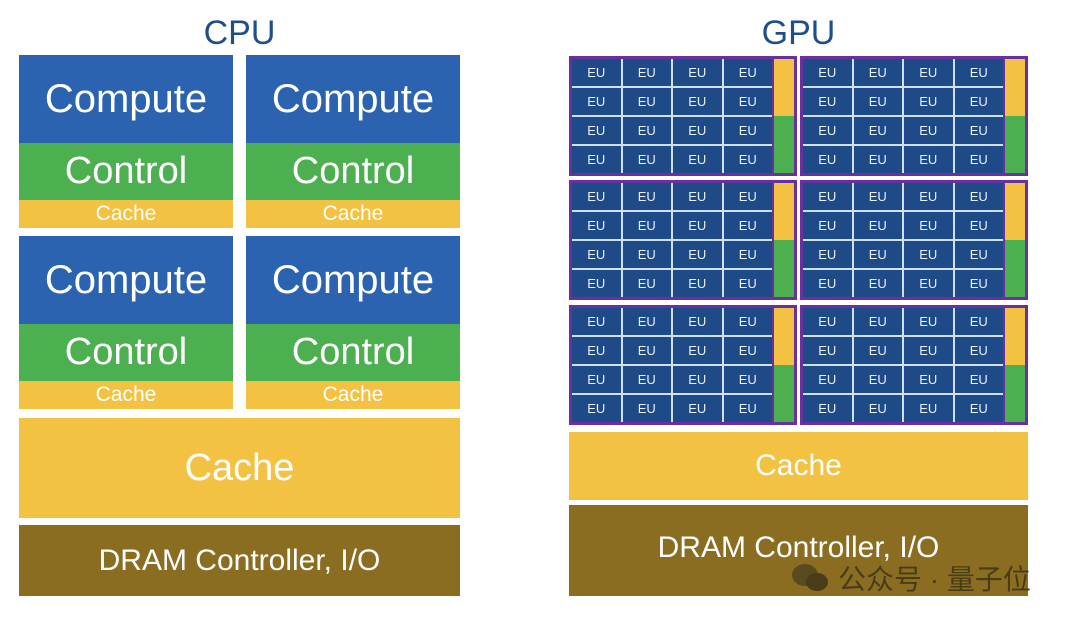 This screenshot has width=1080, height=619. What do you see at coordinates (353, 280) in the screenshot?
I see `cpu-core-4-compute: Compute` at bounding box center [353, 280].